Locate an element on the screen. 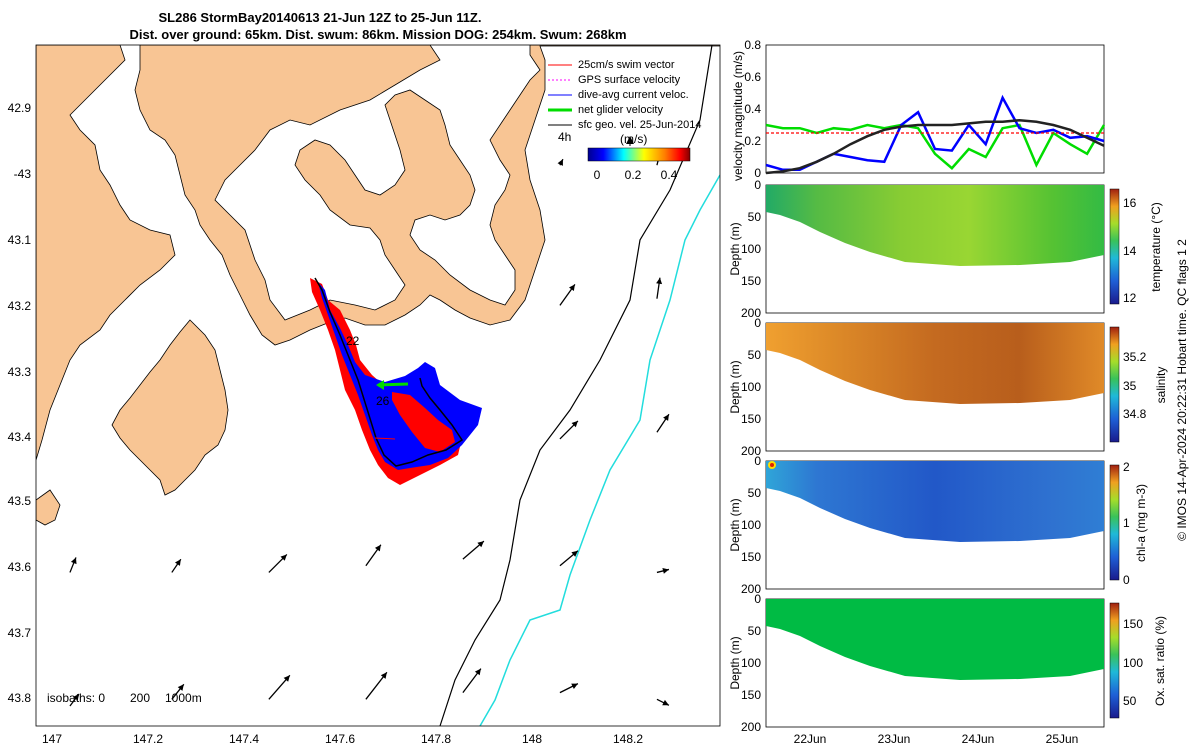 This screenshot has width=1200, height=750. chl-field is located at coordinates (935, 501).